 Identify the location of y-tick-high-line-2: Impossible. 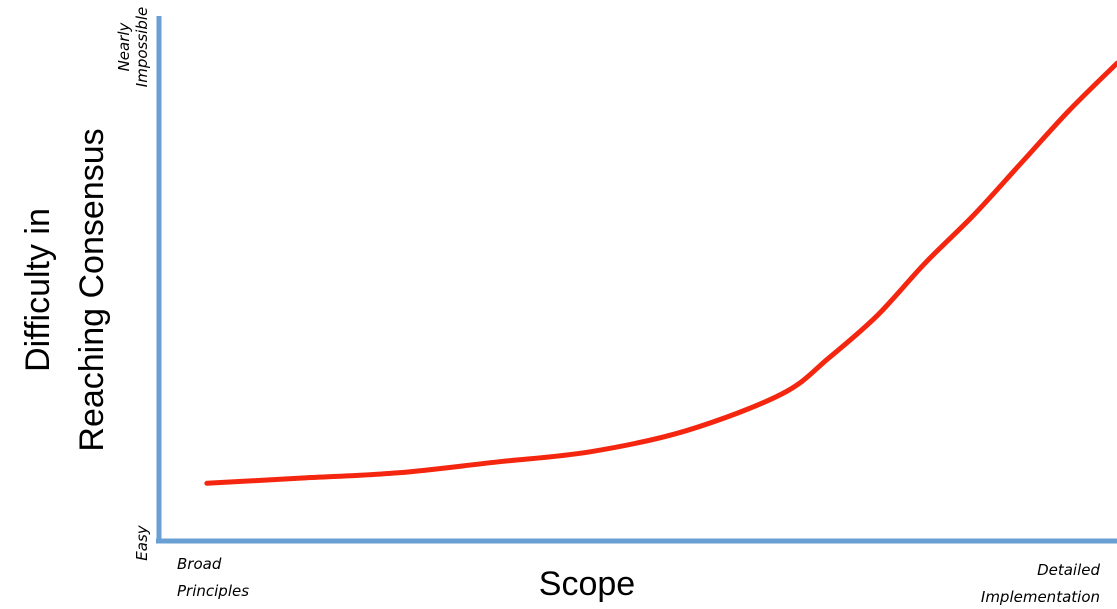
(142, 47).